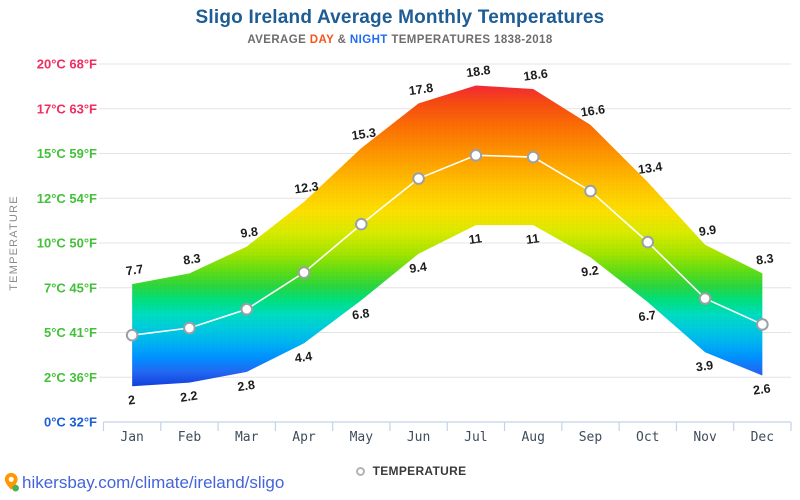 Image resolution: width=800 pixels, height=500 pixels. I want to click on night-value-label: 3.9, so click(704, 366).